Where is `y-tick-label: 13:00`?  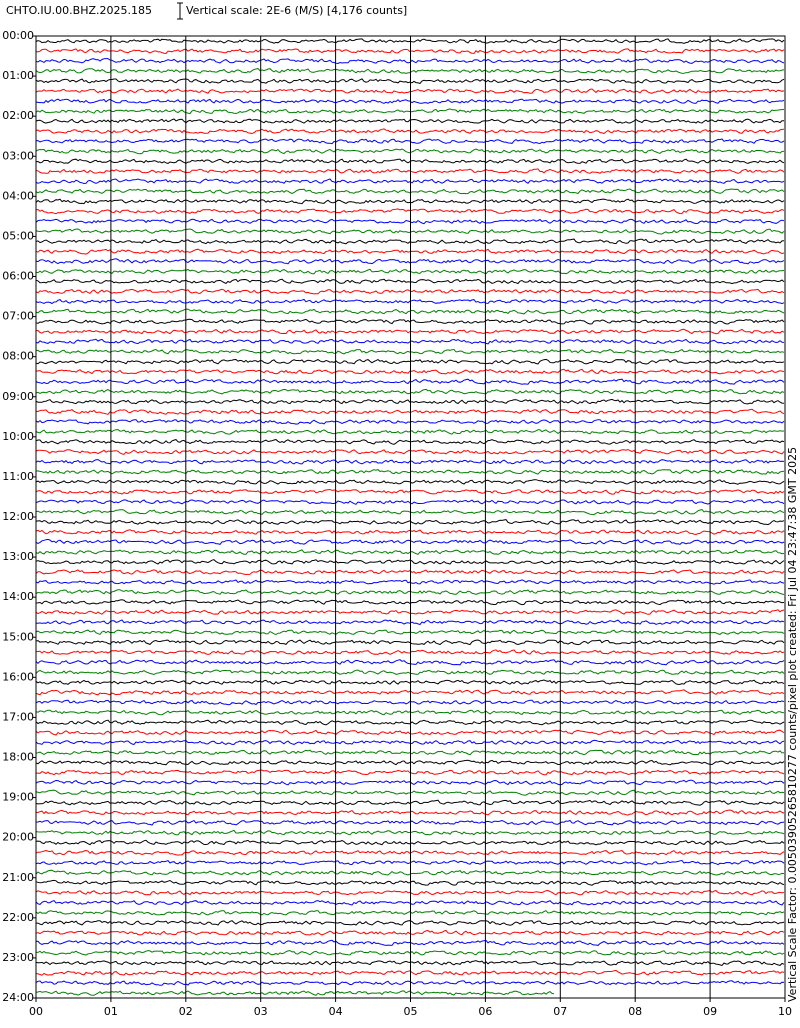 y-tick-label: 13:00 is located at coordinates (18, 556).